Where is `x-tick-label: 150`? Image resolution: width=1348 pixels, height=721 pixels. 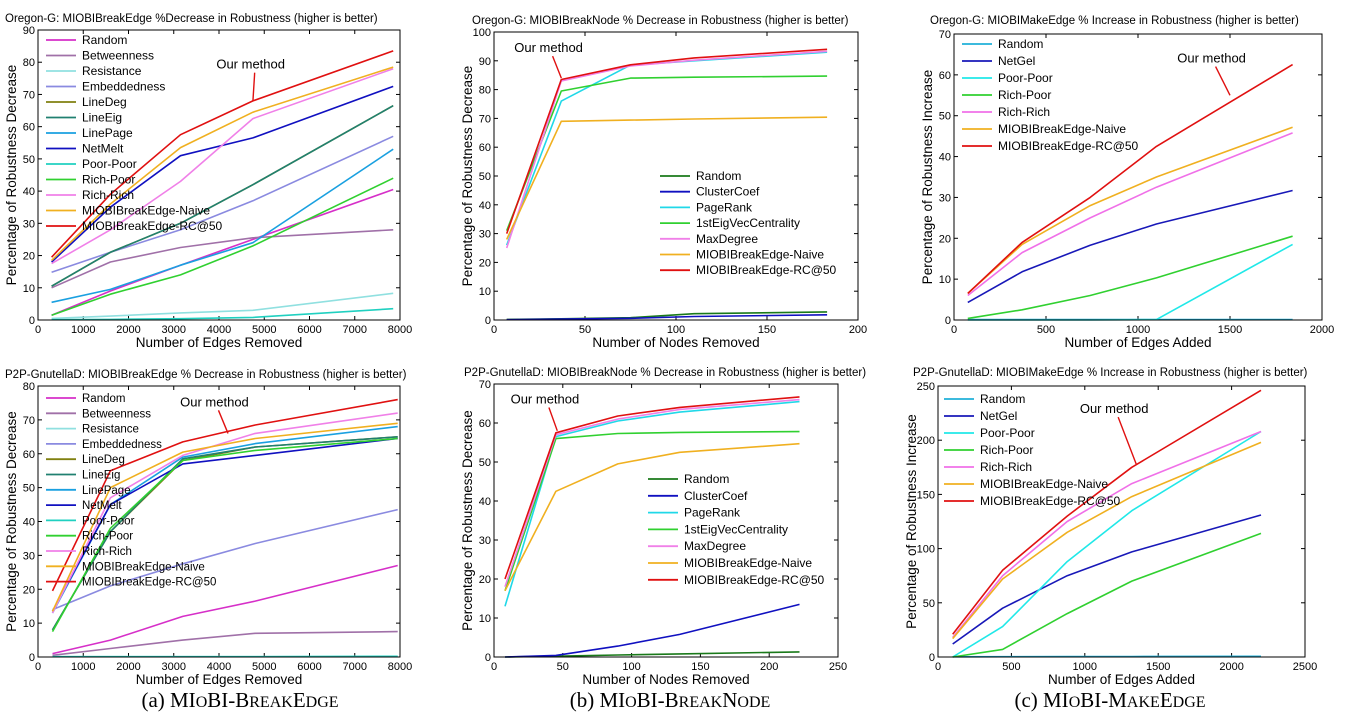
x-tick-label: 150 is located at coordinates (767, 330).